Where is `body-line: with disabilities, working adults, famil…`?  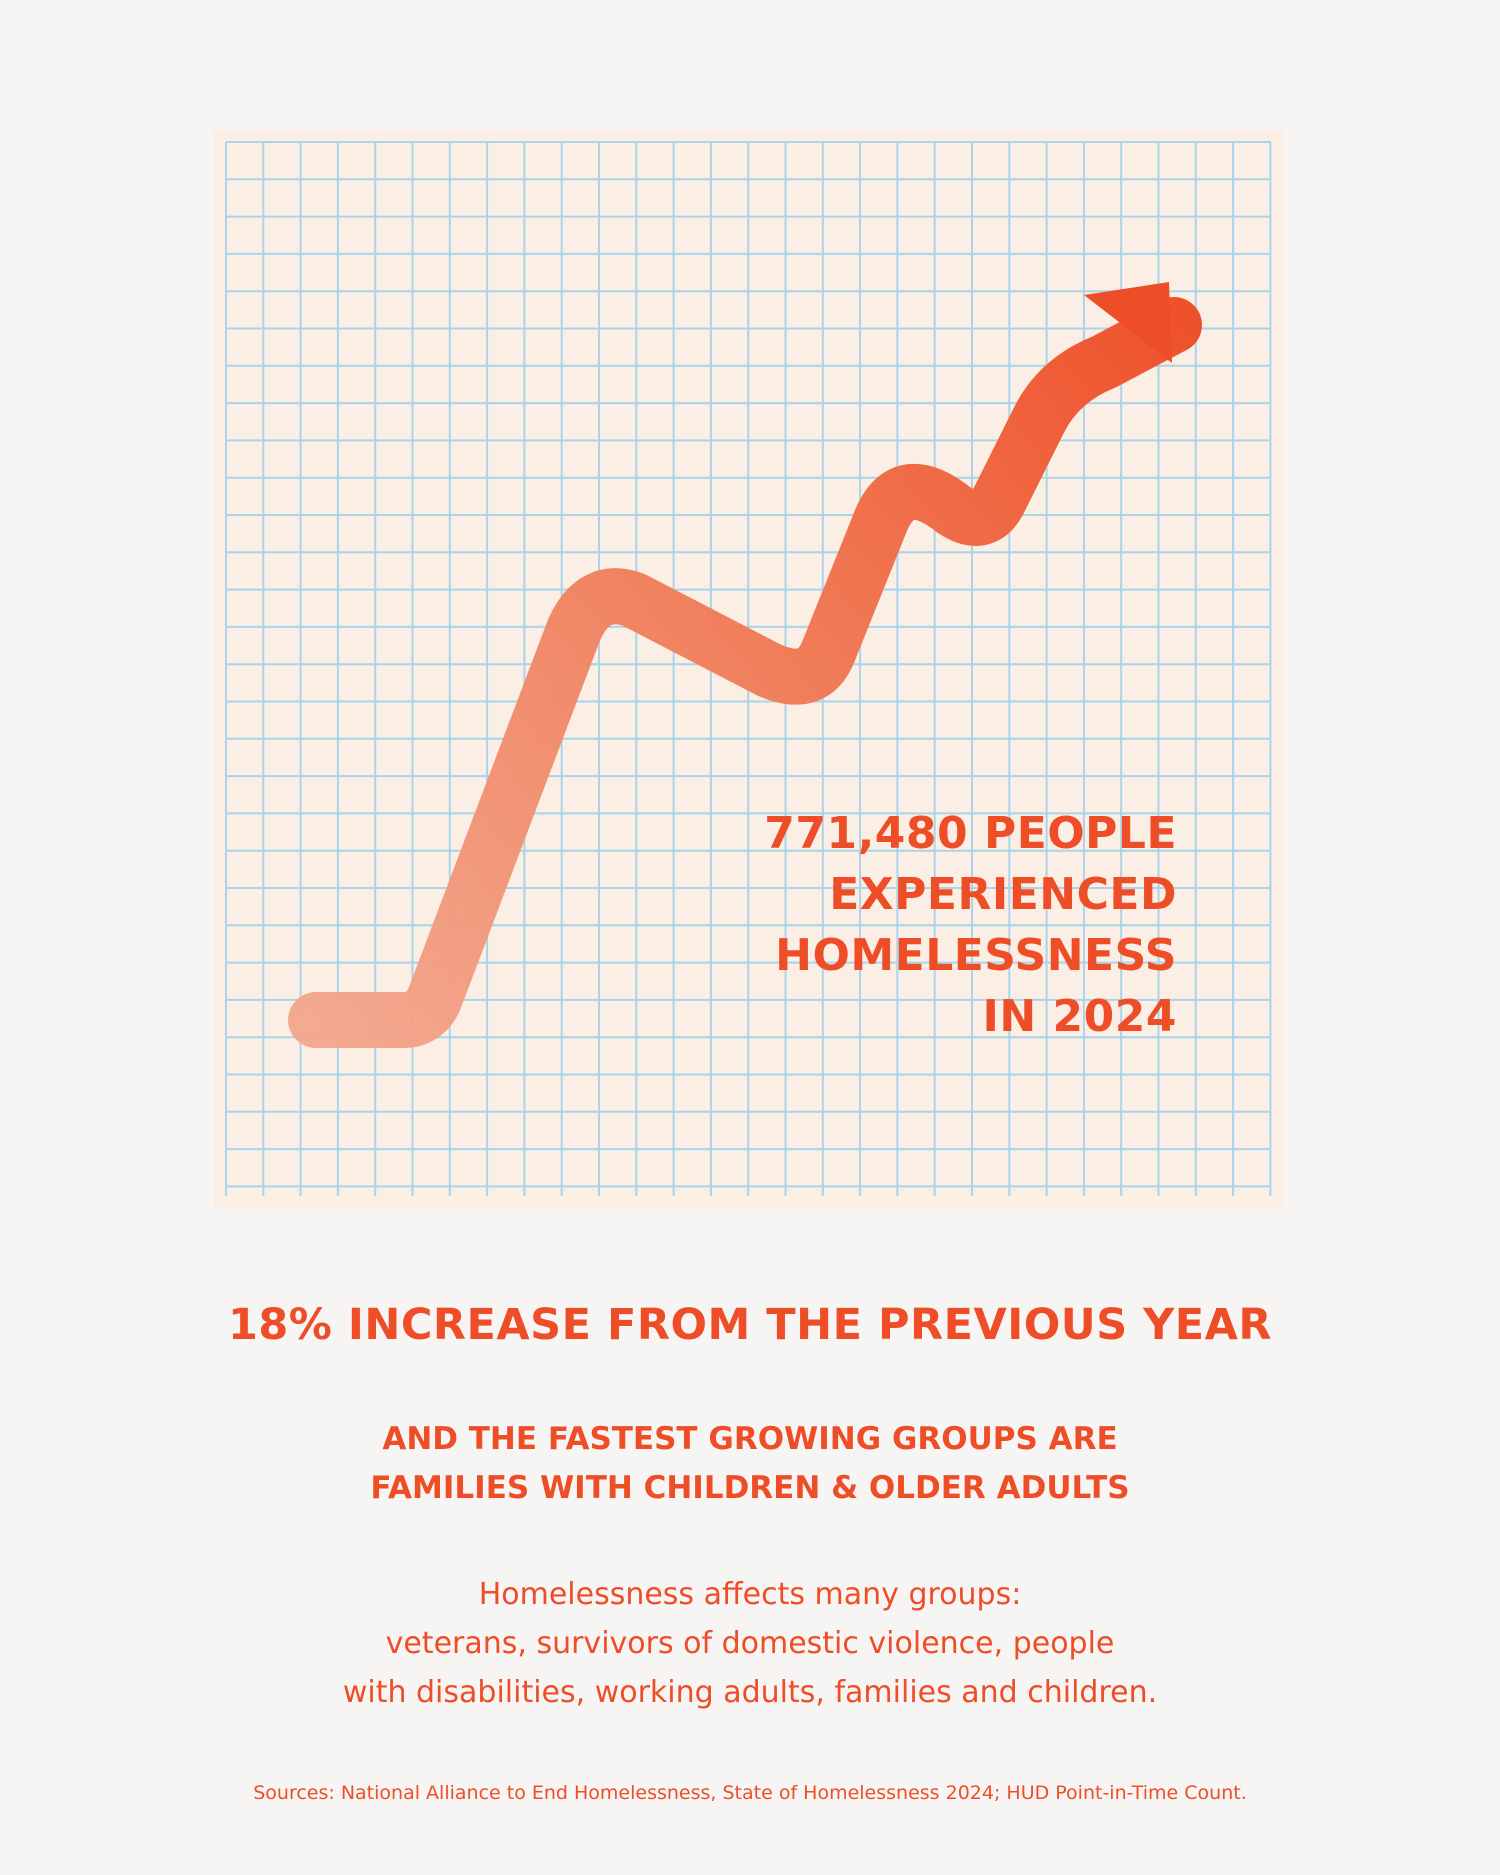 body-line: with disabilities, working adults, famil… is located at coordinates (750, 1692).